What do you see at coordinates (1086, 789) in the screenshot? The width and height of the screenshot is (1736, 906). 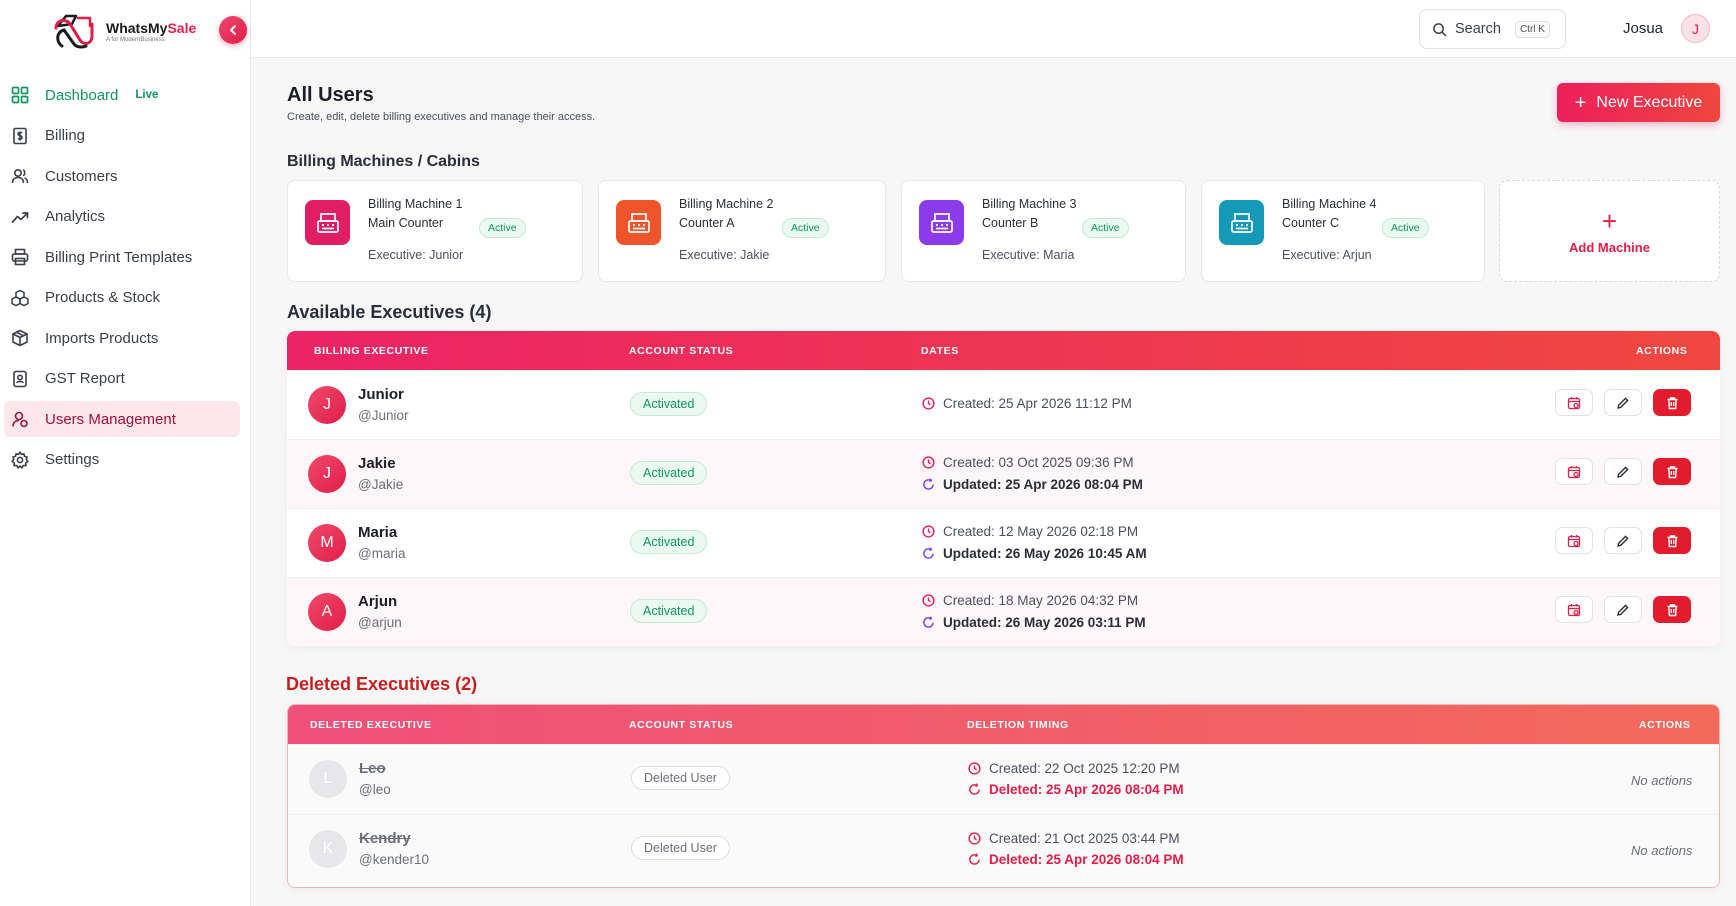 I see `deleted-text: Deleted: 25 Apr 2026 08:04 PM` at bounding box center [1086, 789].